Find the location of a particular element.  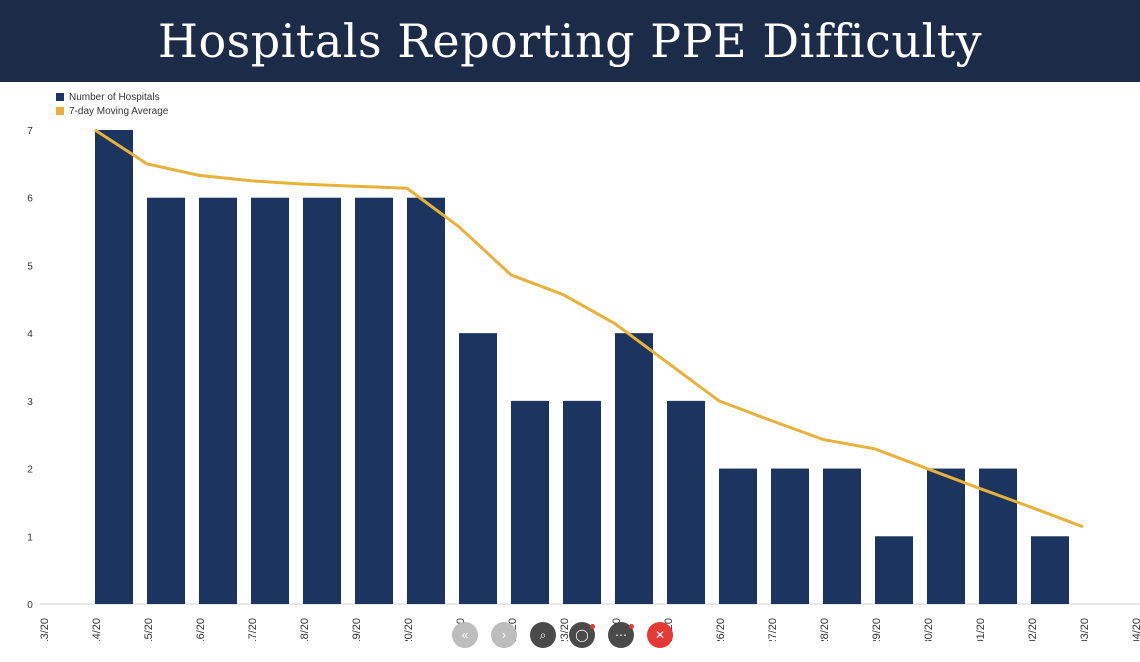

x-tick-label: /30/20 is located at coordinates (929, 629).